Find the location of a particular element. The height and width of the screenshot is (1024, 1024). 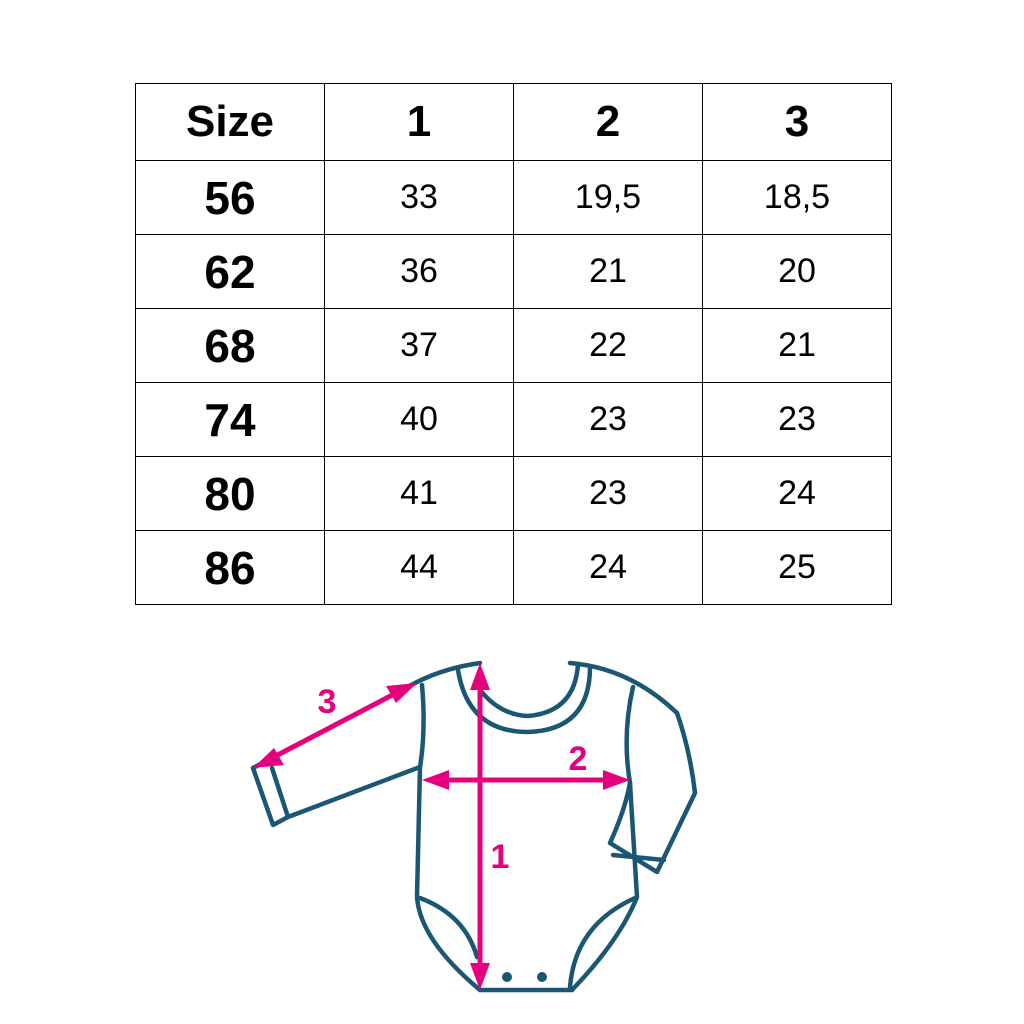

shoulder-right is located at coordinates (623, 688).